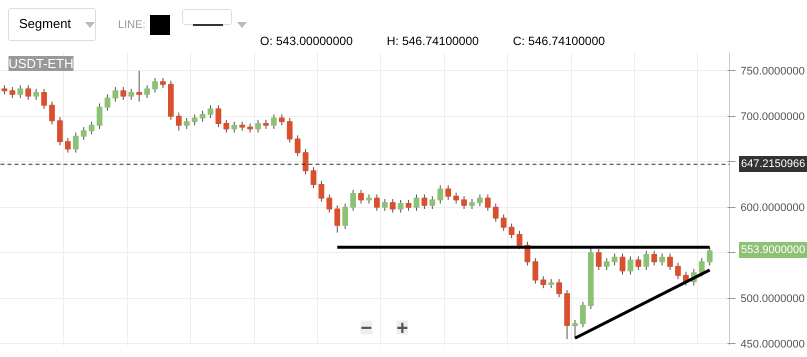  Describe the element at coordinates (52, 24) in the screenshot. I see `text: Segment` at that location.